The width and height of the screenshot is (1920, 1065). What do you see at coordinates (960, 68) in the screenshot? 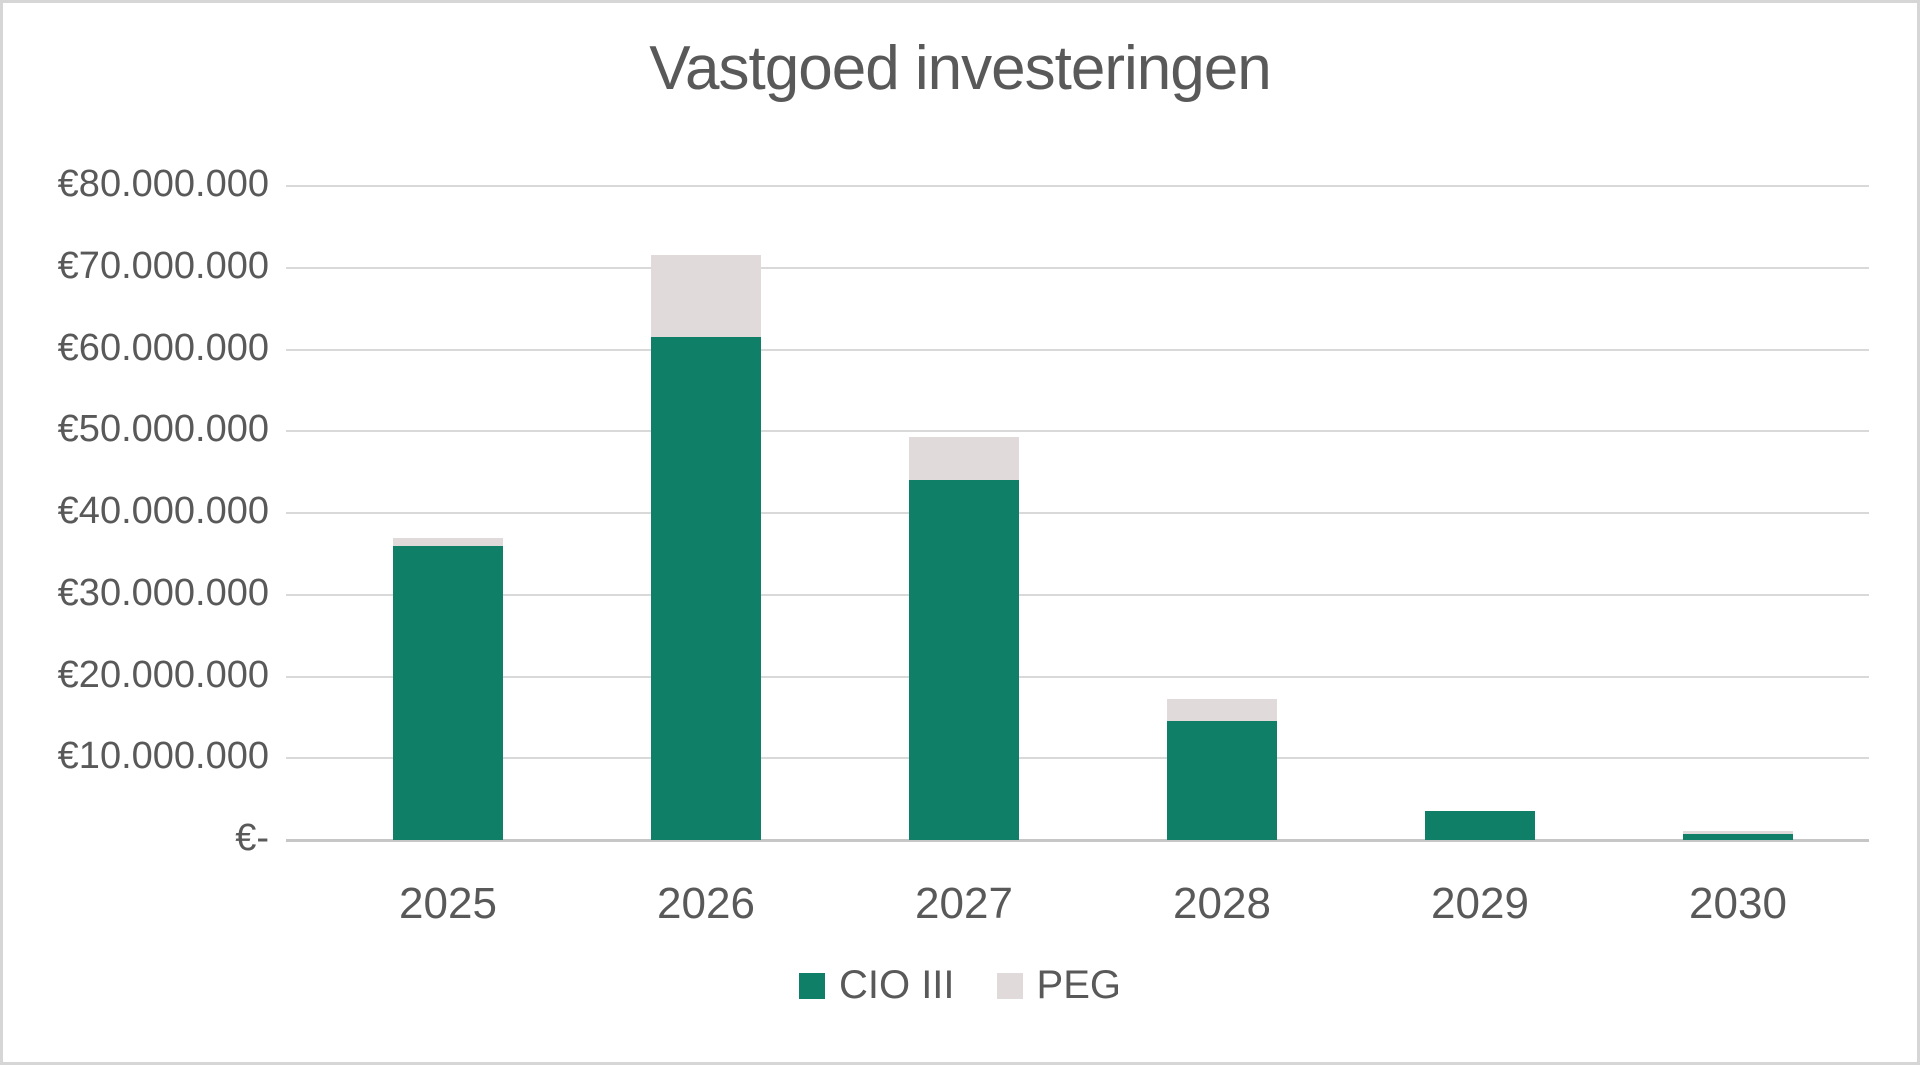
I see `chart-title: Vastgoed investeringen` at bounding box center [960, 68].